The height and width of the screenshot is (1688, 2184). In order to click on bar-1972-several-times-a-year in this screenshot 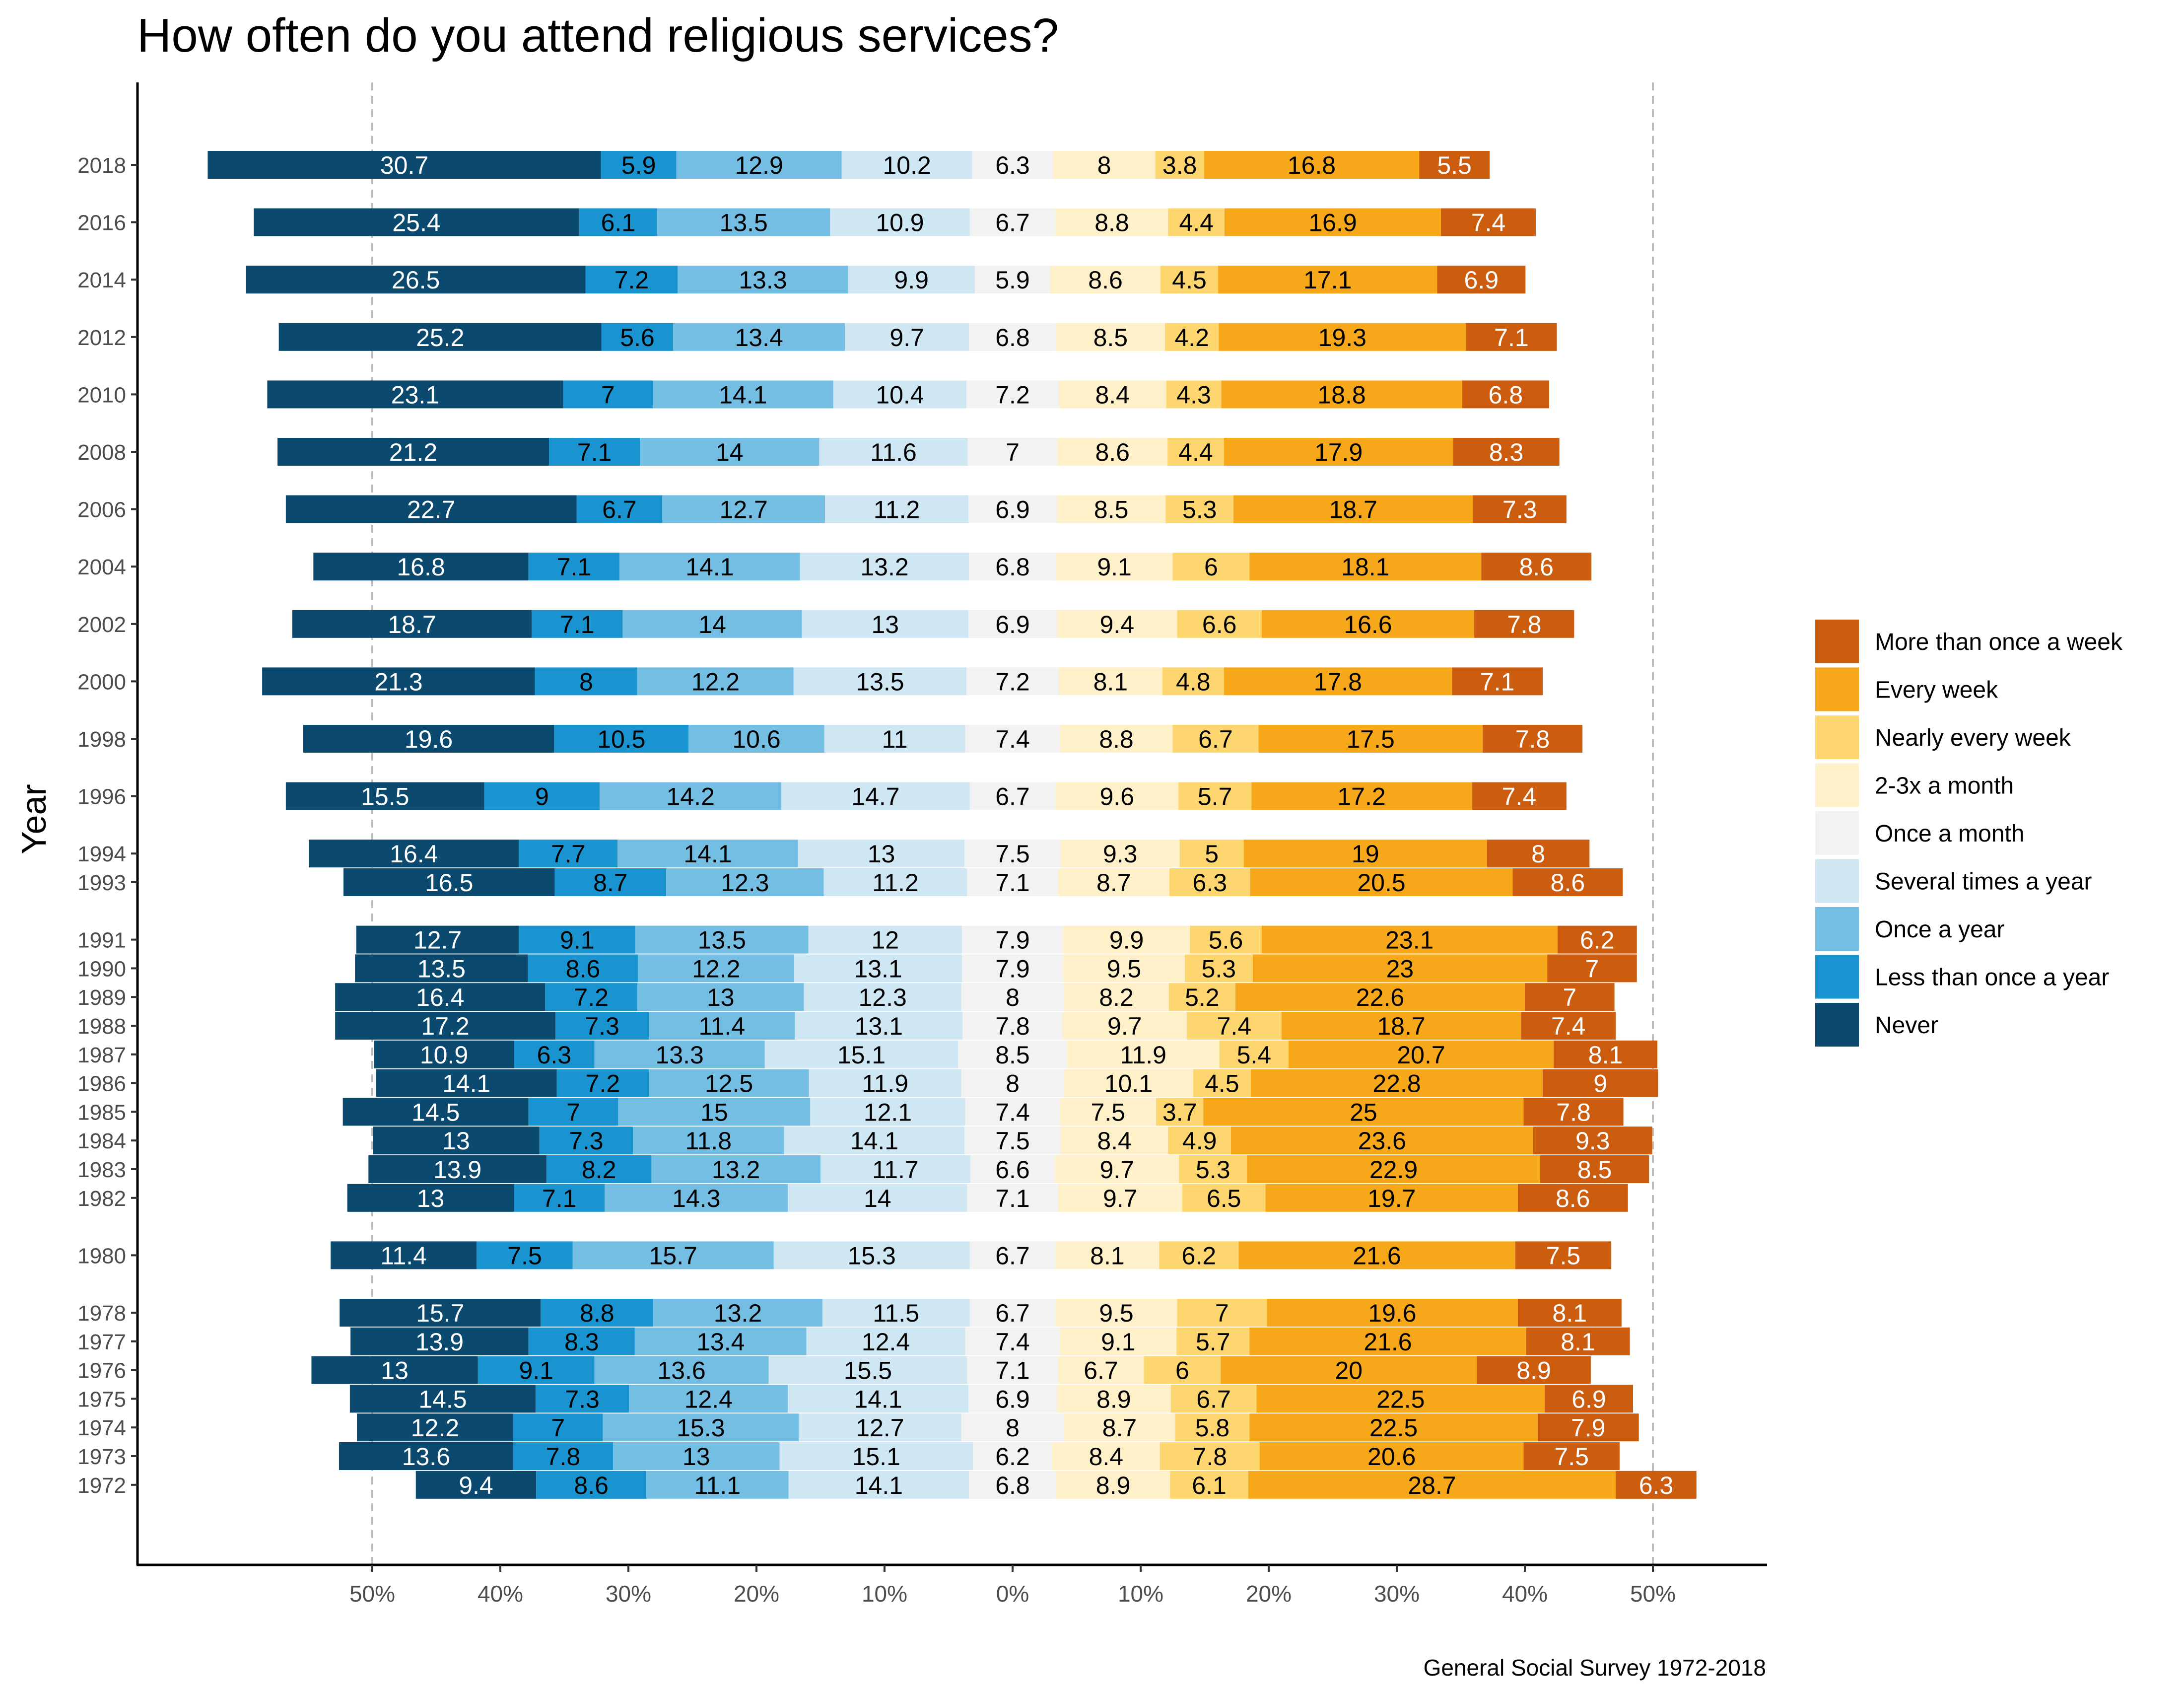, I will do `click(878, 1485)`.